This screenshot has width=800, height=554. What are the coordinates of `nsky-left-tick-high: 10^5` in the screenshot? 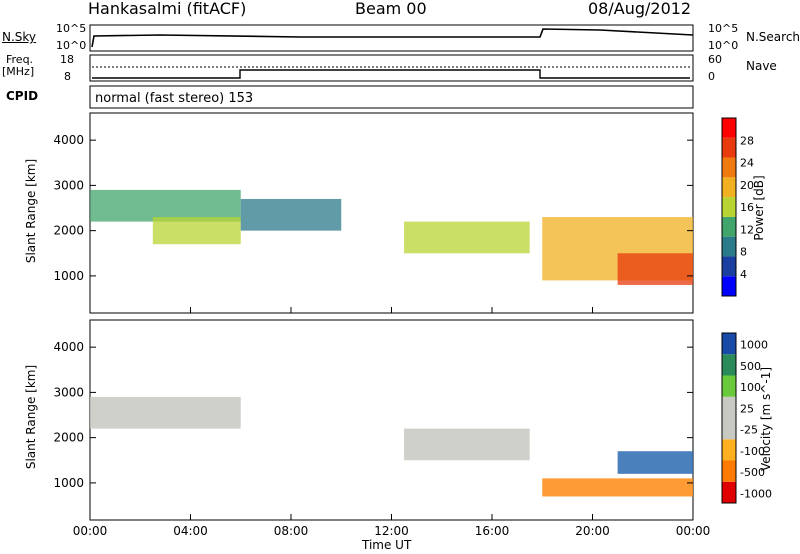 It's located at (71, 28).